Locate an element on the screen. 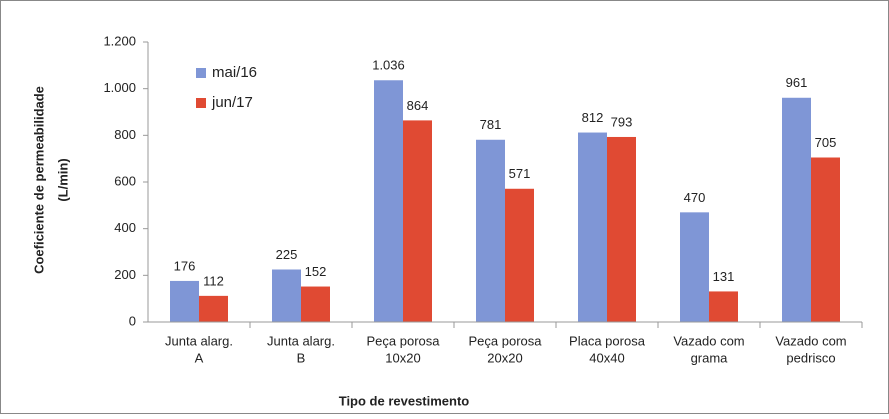 The height and width of the screenshot is (419, 889). y-axis-title: (L/min) is located at coordinates (62, 179).